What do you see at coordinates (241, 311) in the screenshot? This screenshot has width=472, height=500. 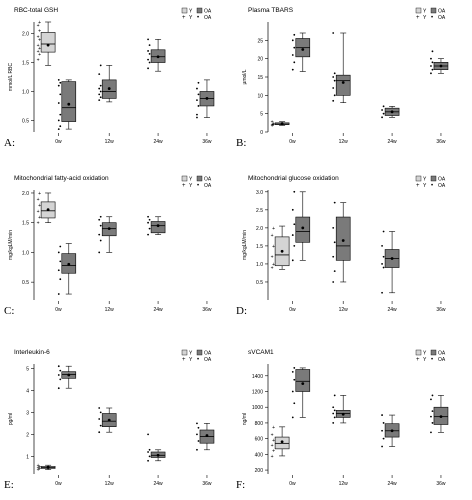 I see `panel-label: D:` at bounding box center [241, 311].